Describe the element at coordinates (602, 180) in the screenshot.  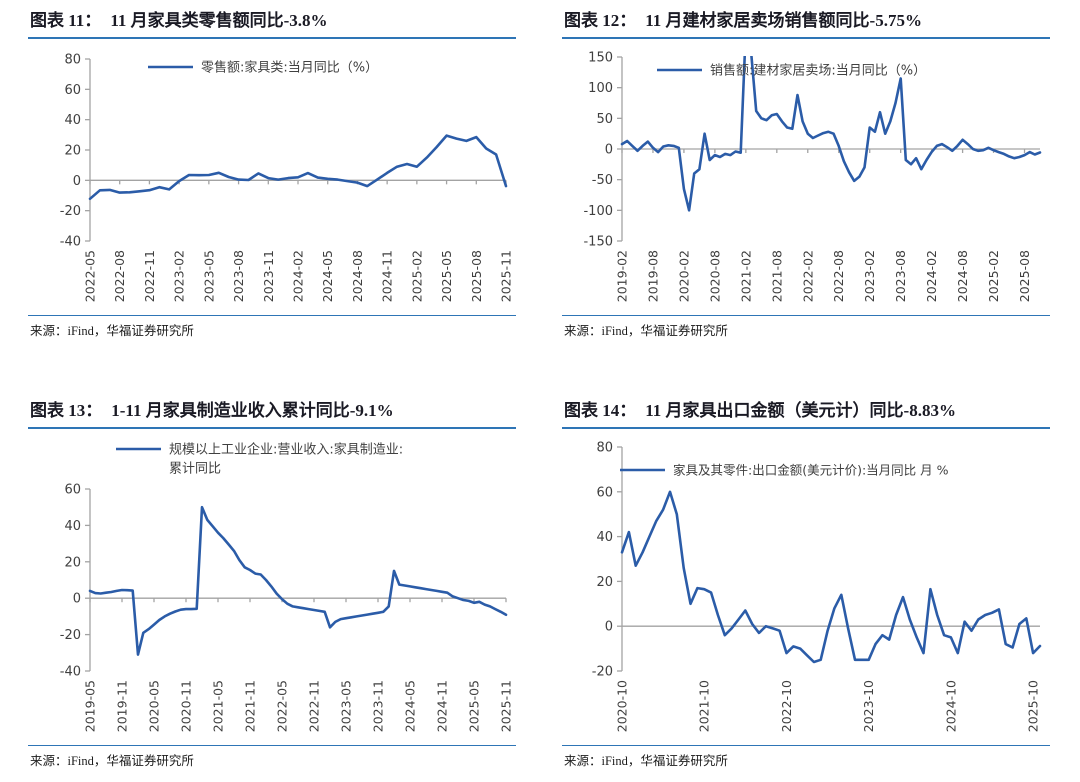
I see `y-axis-tick-label: -50` at that location.